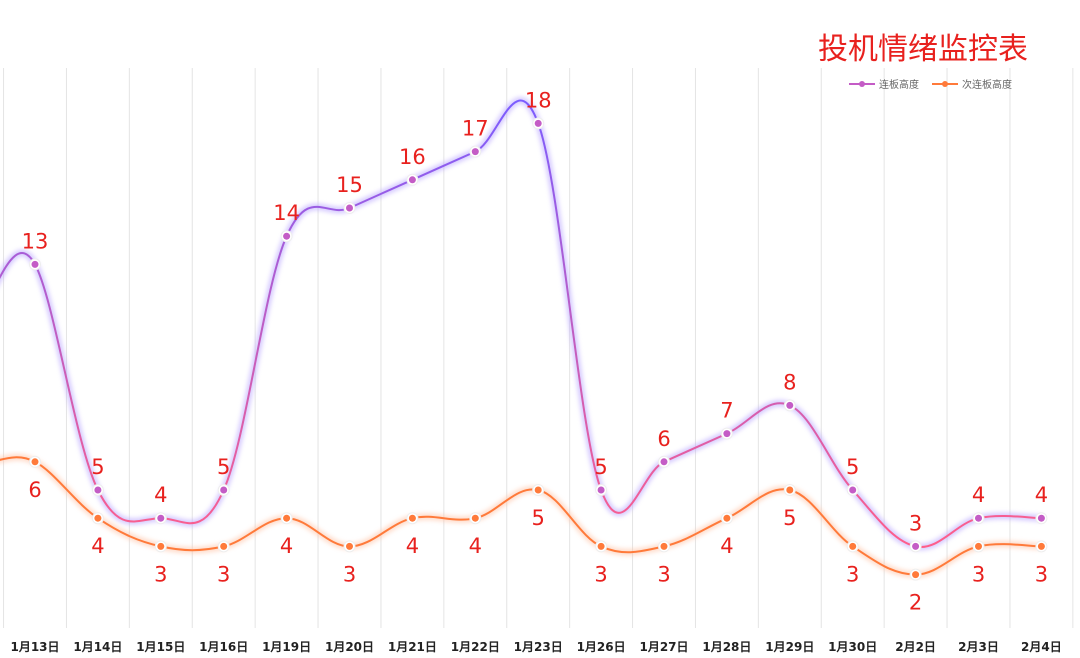  Describe the element at coordinates (349, 647) in the screenshot. I see `x-tick-label: 1月20日` at that location.